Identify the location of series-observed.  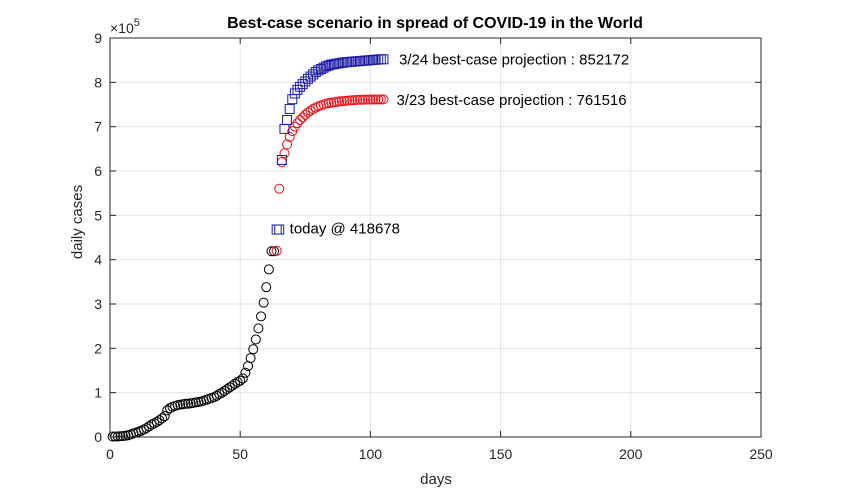
(193, 344).